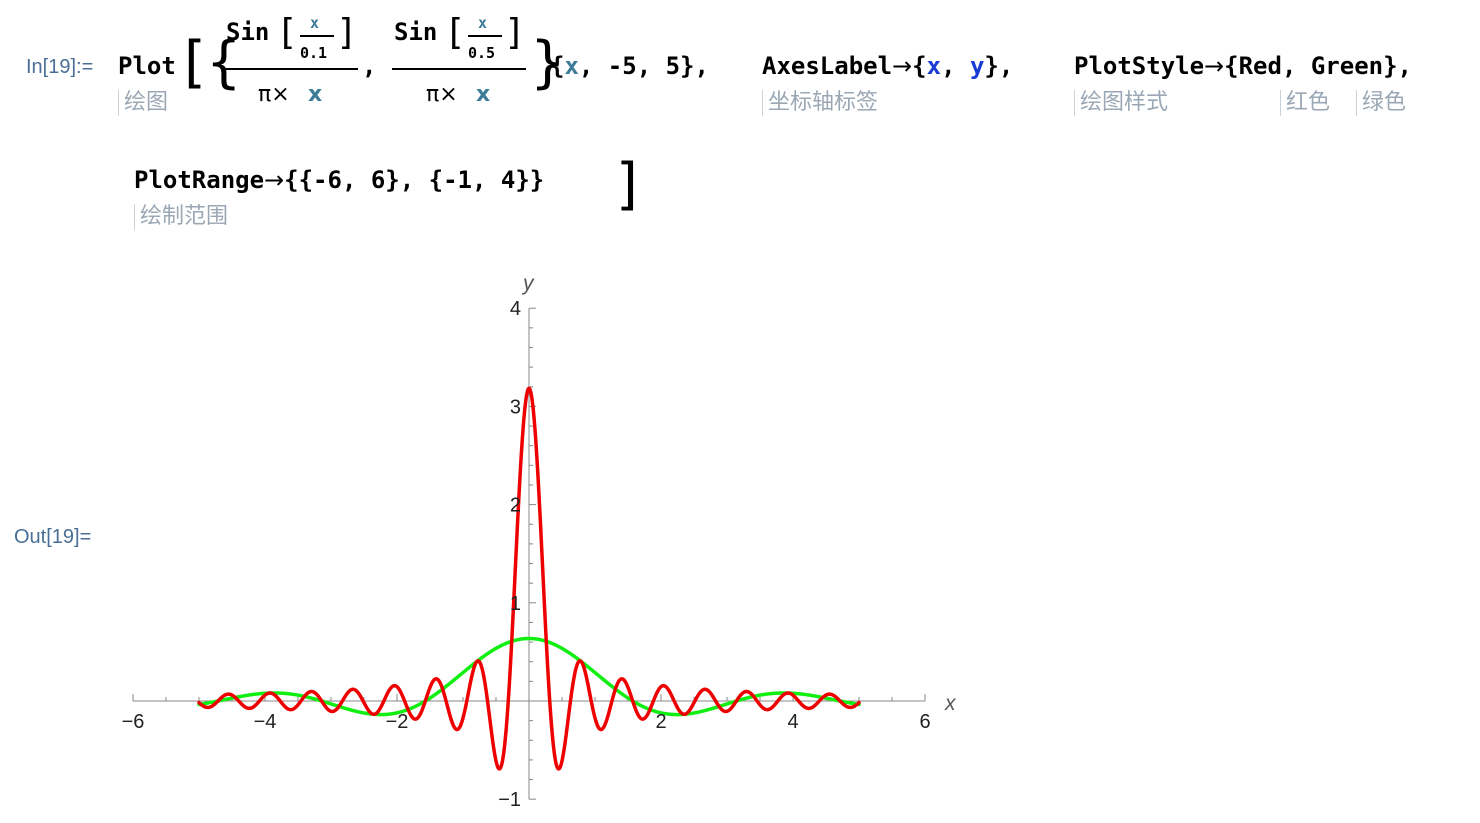  Describe the element at coordinates (274, 94) in the screenshot. I see `denominator-pi-1: π×` at that location.